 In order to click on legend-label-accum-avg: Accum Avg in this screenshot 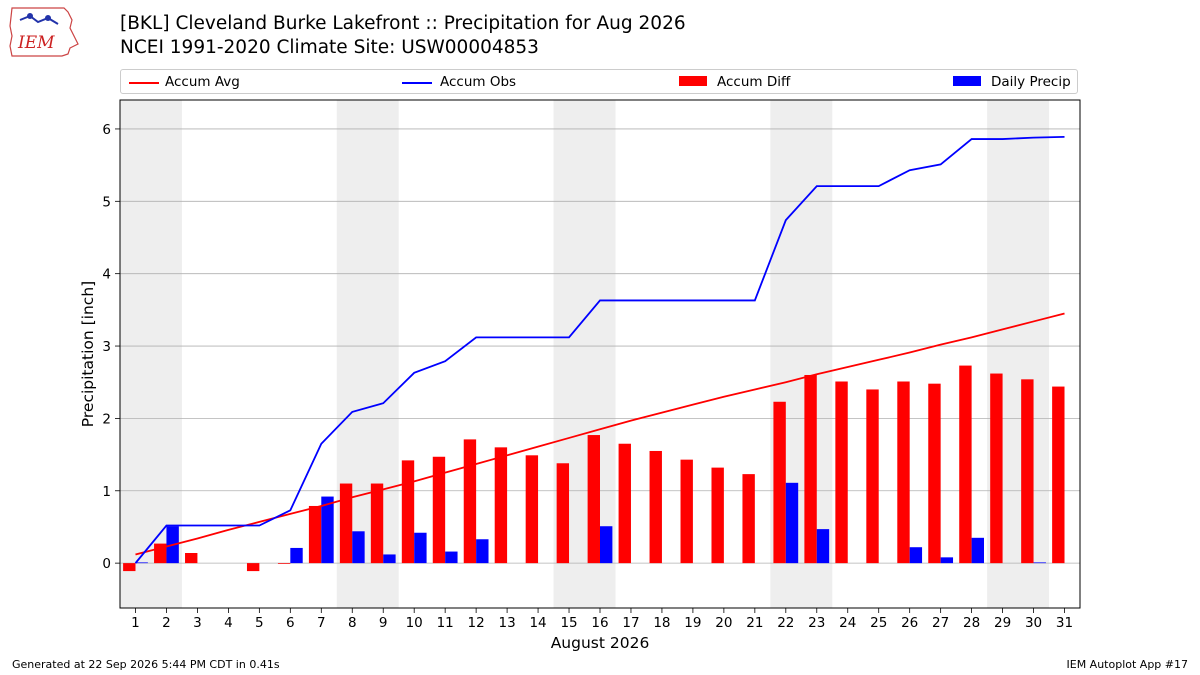, I will do `click(202, 82)`.